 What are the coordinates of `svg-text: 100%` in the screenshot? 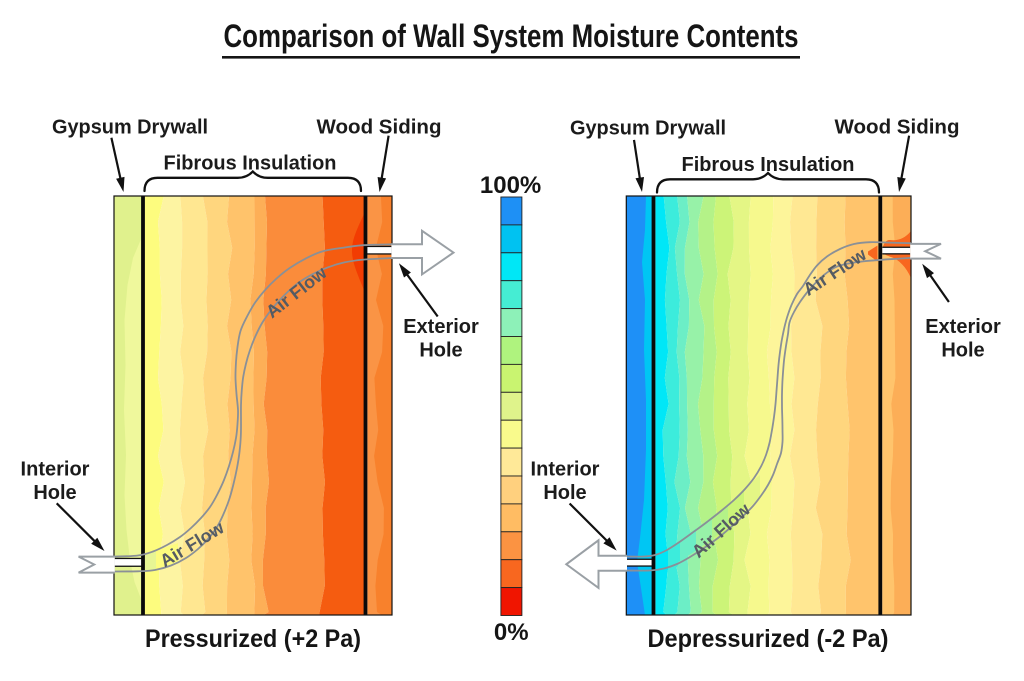 It's located at (510, 185).